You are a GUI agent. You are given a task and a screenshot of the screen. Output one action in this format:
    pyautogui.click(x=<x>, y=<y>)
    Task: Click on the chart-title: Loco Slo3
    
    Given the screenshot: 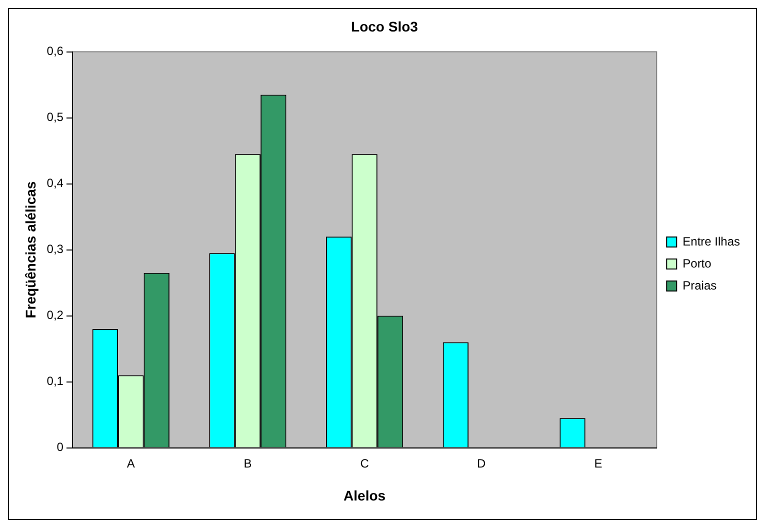 What is the action you would take?
    pyautogui.click(x=384, y=26)
    